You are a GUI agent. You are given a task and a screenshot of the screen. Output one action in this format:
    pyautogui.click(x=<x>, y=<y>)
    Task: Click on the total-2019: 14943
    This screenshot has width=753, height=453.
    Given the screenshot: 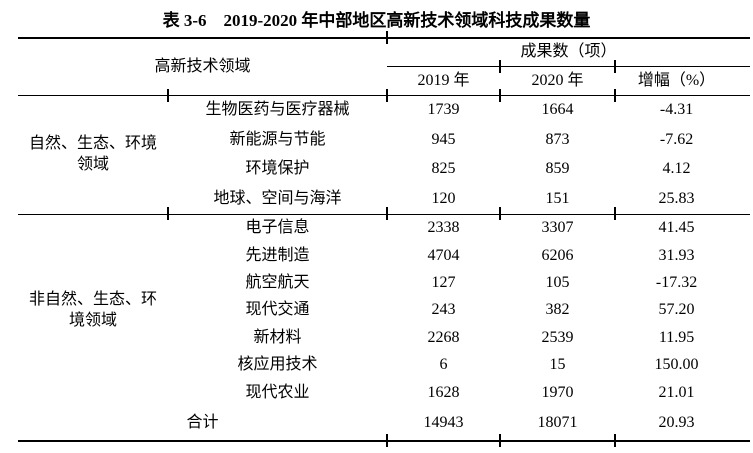 What is the action you would take?
    pyautogui.click(x=443, y=422)
    